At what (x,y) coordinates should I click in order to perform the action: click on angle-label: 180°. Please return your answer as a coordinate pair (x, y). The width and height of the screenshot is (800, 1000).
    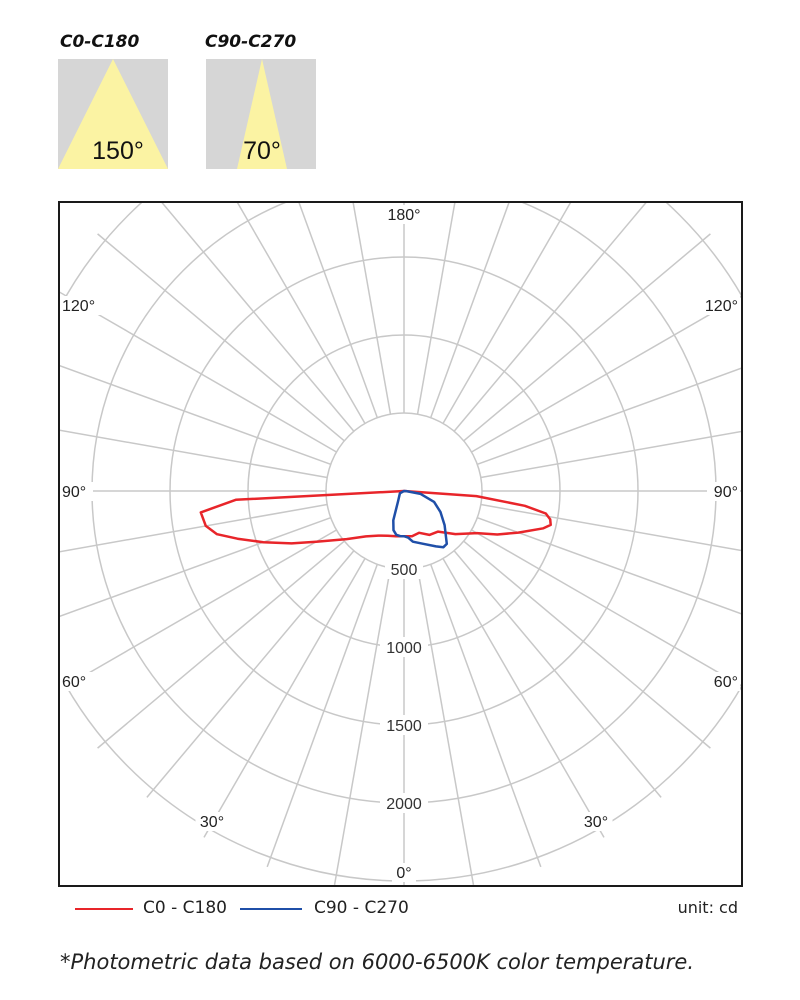
    Looking at the image, I should click on (403, 215).